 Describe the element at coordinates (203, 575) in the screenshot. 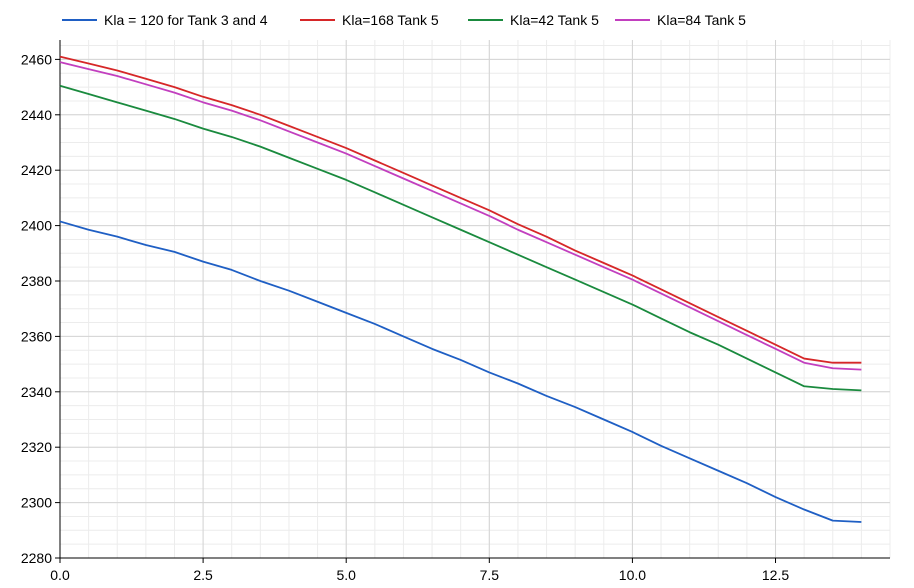

I see `x-tick-label: 2.5` at that location.